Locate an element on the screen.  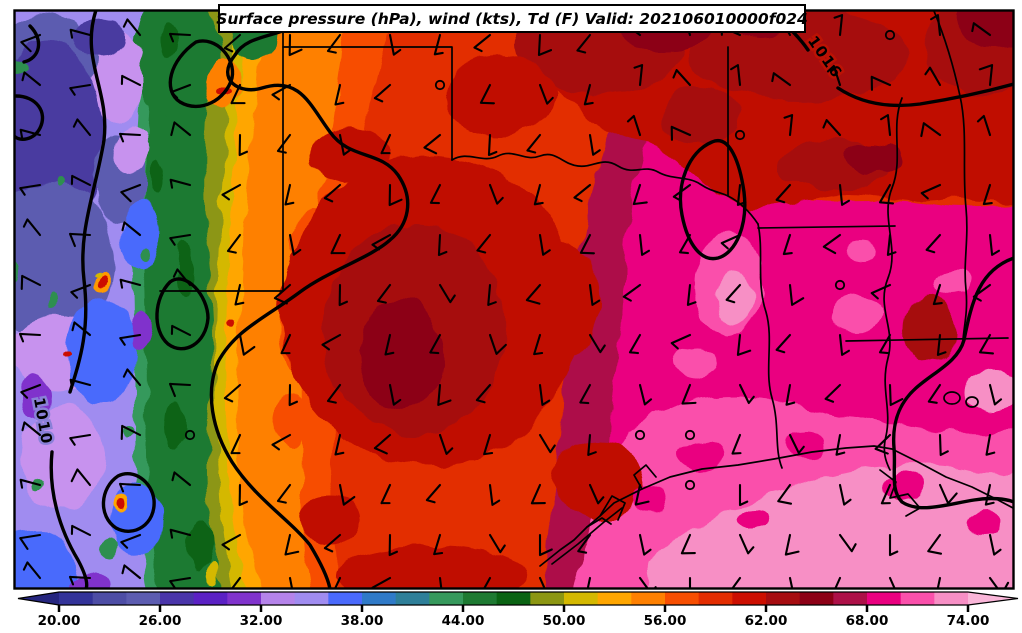
colorbar-tick-label: 26.00 is located at coordinates (160, 621).